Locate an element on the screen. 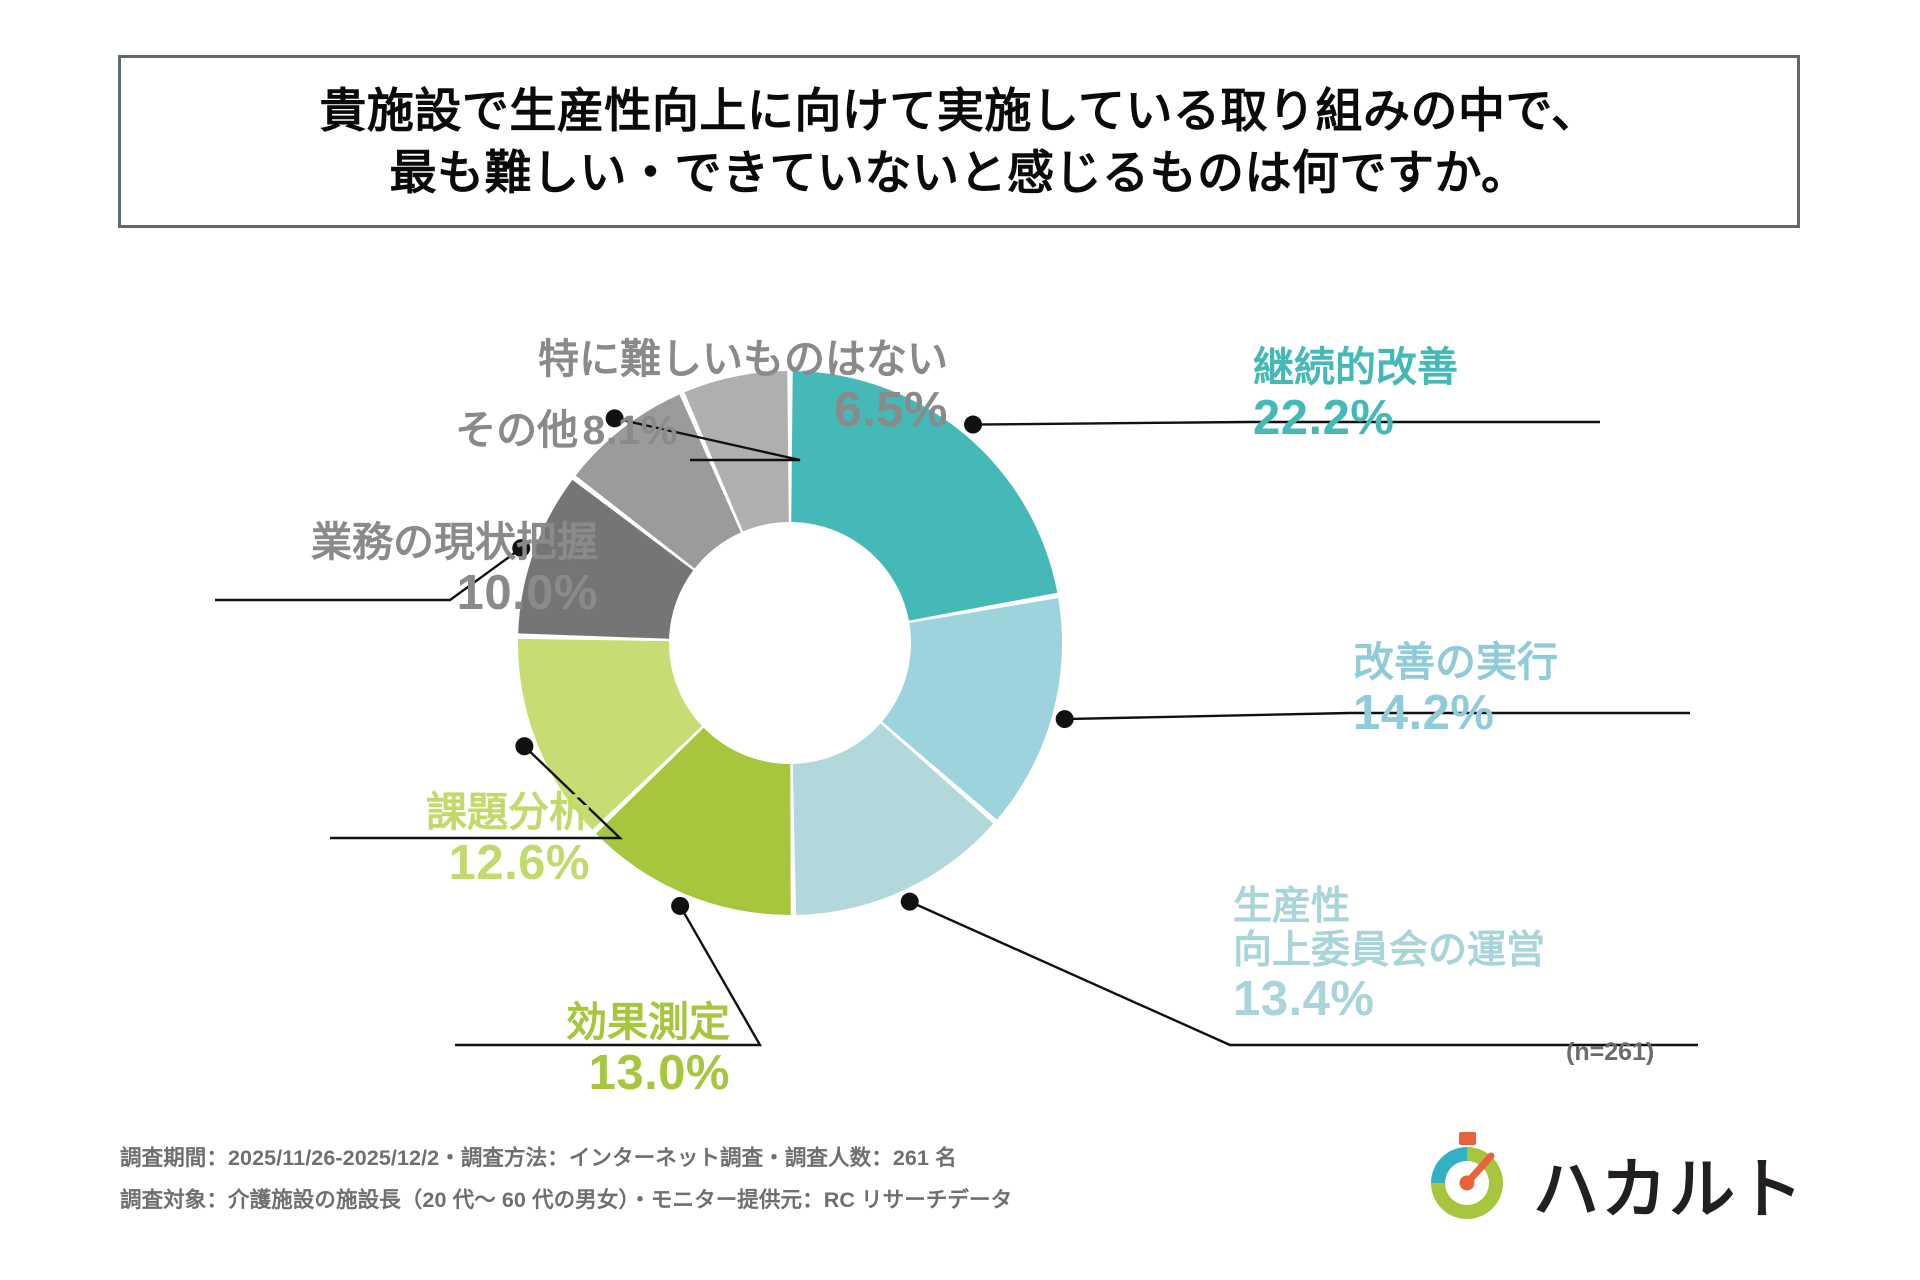  slice-label-value: 6.5% is located at coordinates (891, 409).